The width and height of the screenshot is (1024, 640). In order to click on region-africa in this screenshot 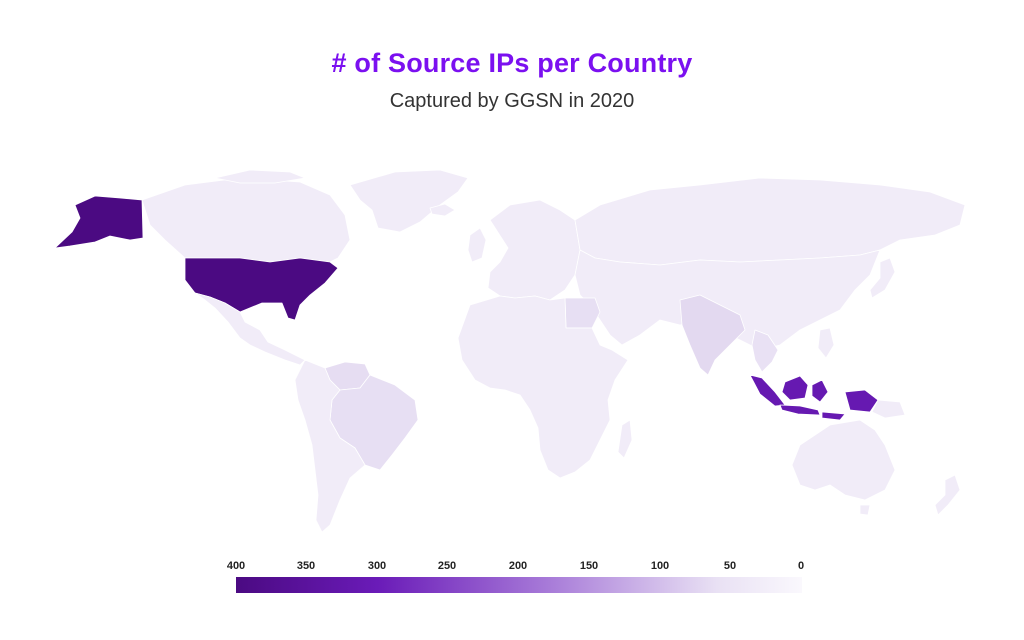, I will do `click(543, 387)`.